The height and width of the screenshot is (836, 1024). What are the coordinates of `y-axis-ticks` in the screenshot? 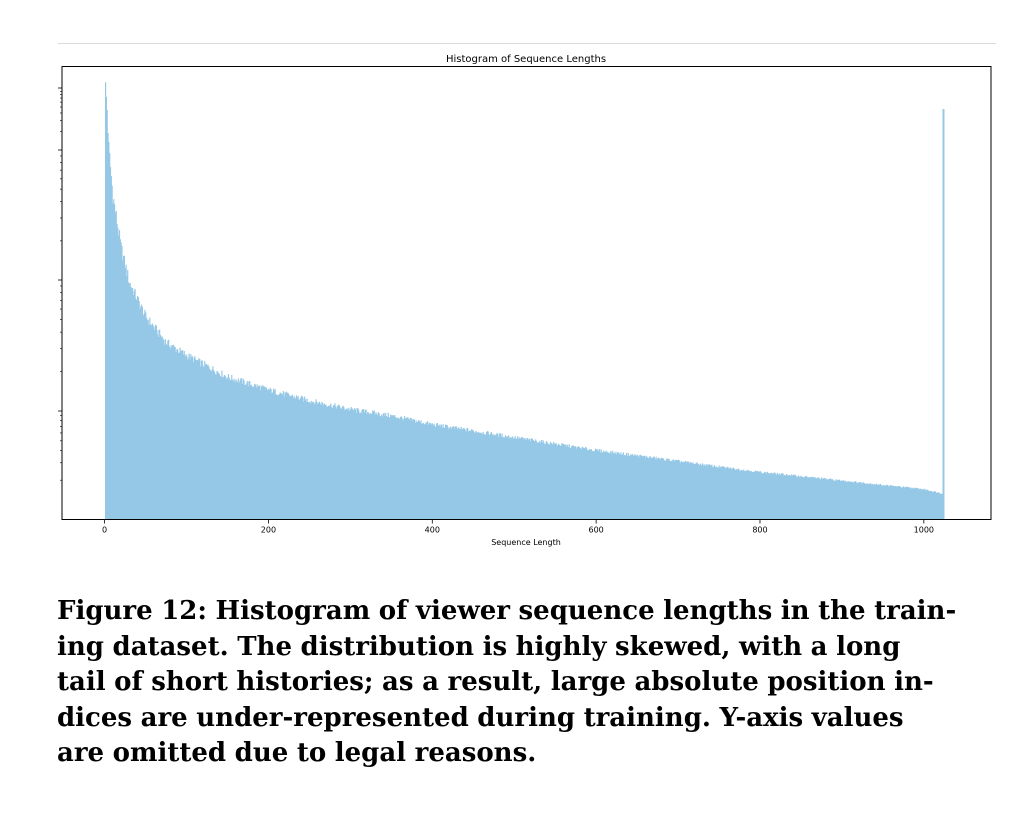 It's located at (60, 284).